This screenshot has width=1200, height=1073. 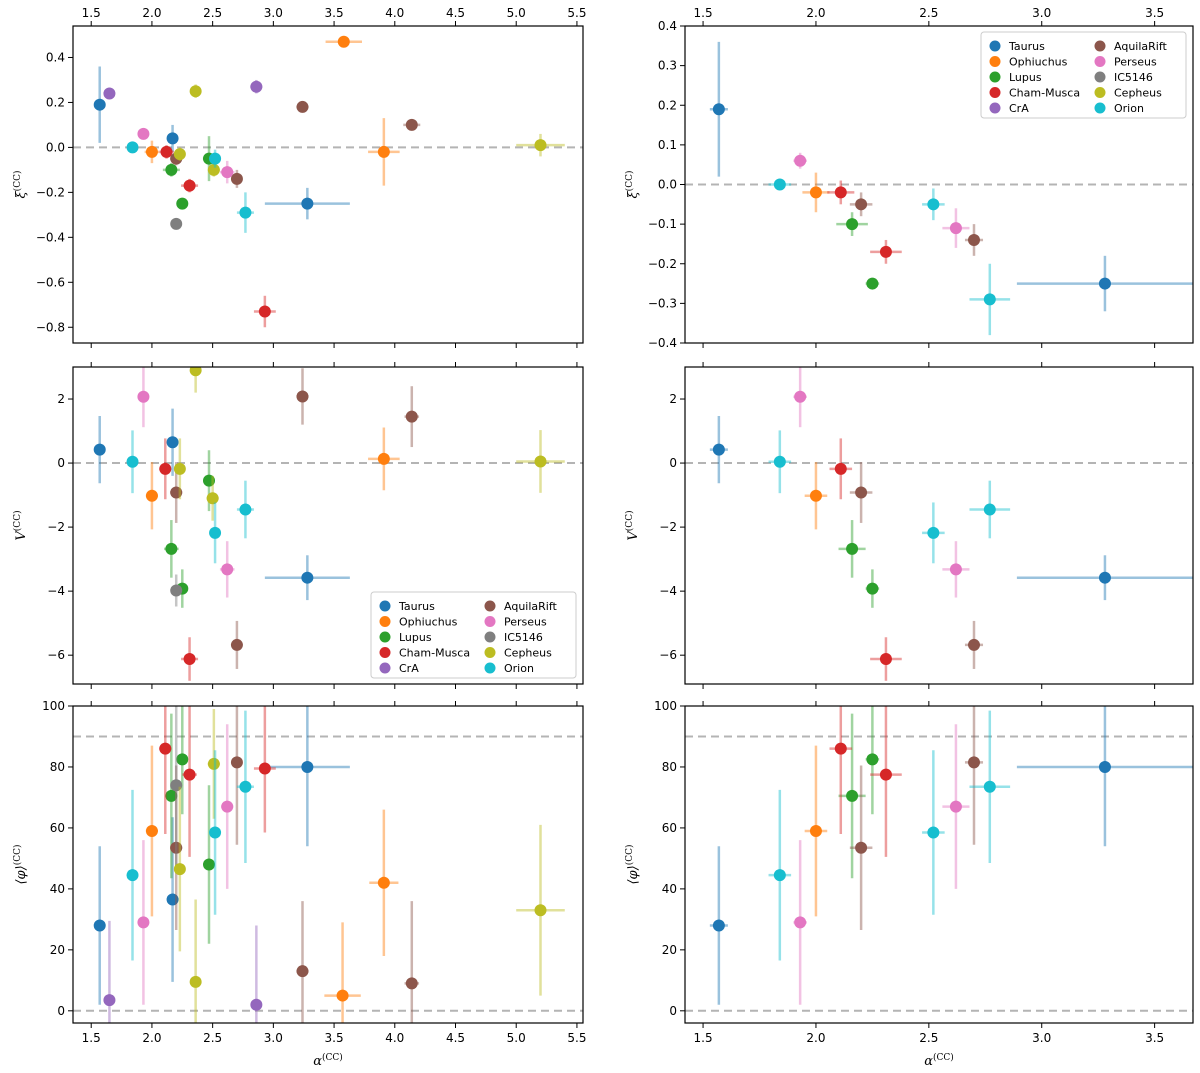 What do you see at coordinates (328, 1060) in the screenshot?
I see `x-axis-label: α(CC)` at bounding box center [328, 1060].